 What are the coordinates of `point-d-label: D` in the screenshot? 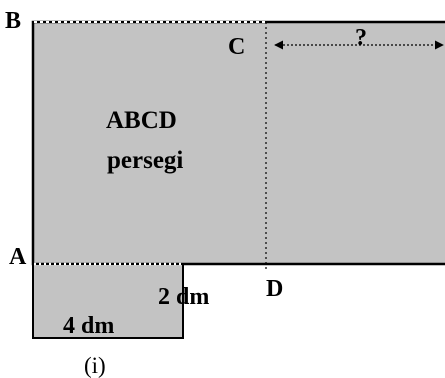 It's located at (274, 289).